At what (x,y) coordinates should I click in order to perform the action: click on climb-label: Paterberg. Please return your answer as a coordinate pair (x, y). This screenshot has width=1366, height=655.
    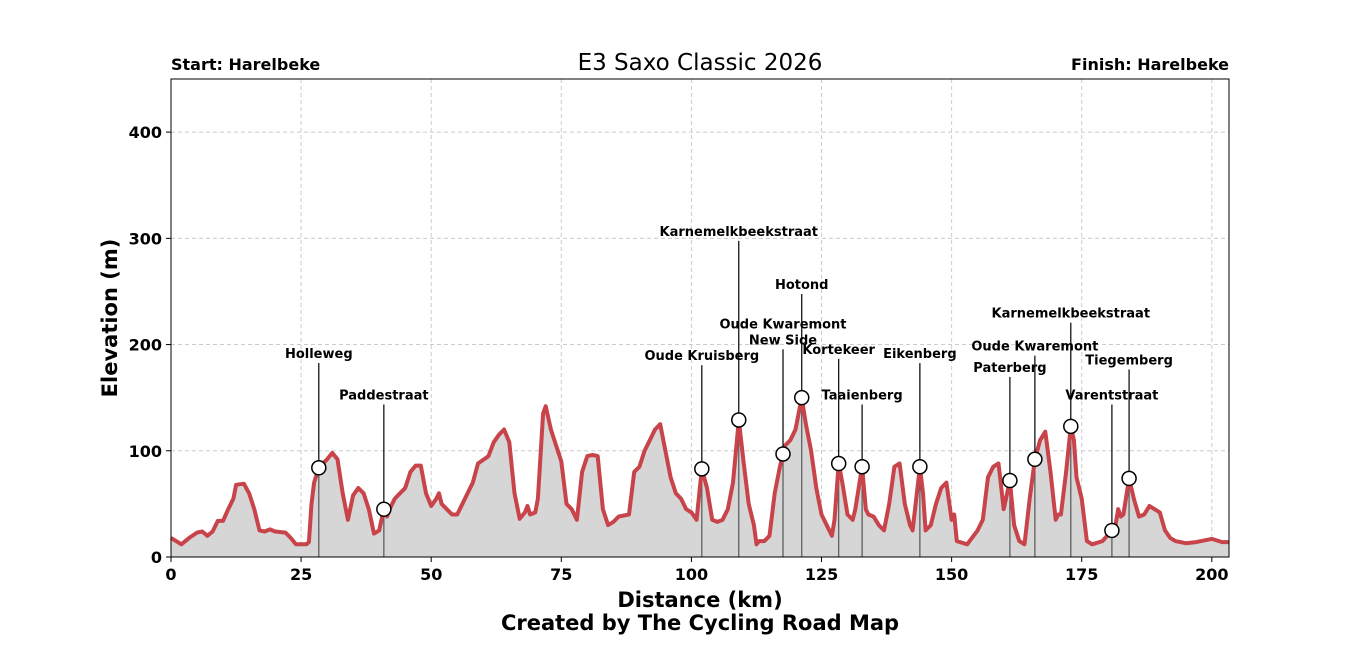
    Looking at the image, I should click on (1009, 368).